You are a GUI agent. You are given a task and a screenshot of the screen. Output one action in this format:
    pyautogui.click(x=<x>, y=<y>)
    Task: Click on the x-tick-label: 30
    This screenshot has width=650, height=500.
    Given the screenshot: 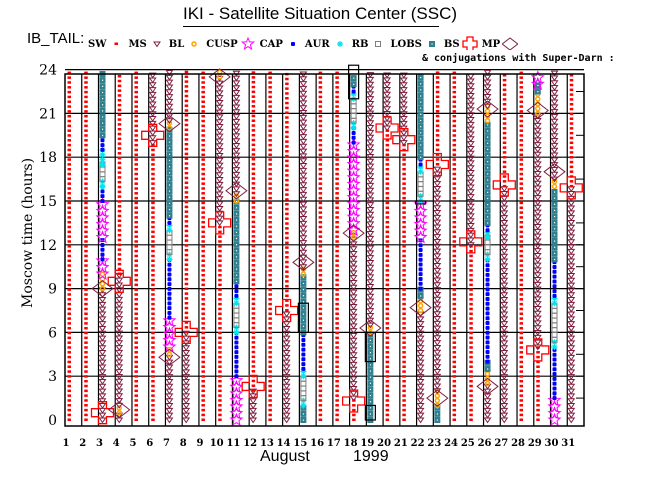 What is the action you would take?
    pyautogui.click(x=552, y=443)
    